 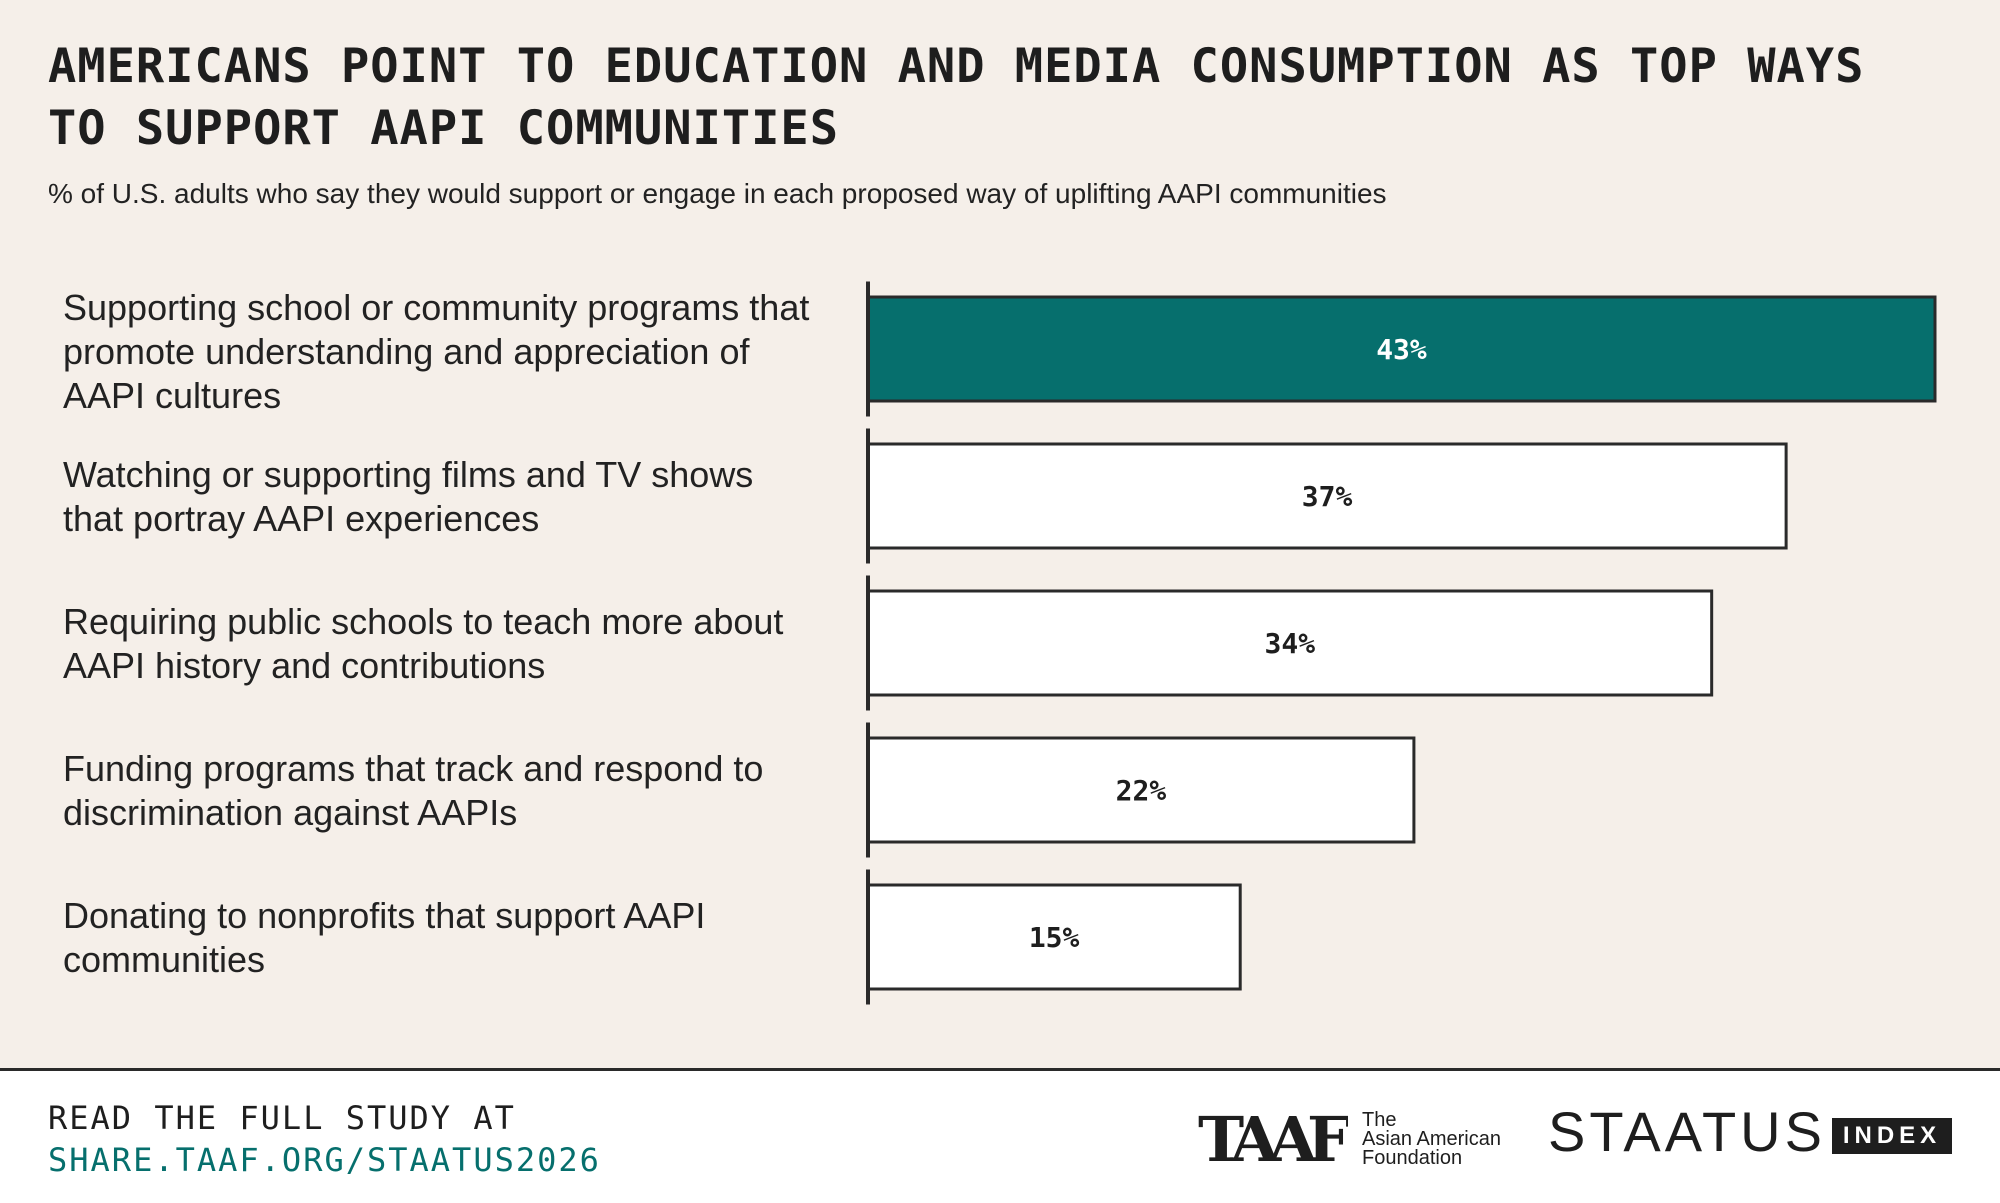 I want to click on bar-value-label: 37%, so click(x=1327, y=496).